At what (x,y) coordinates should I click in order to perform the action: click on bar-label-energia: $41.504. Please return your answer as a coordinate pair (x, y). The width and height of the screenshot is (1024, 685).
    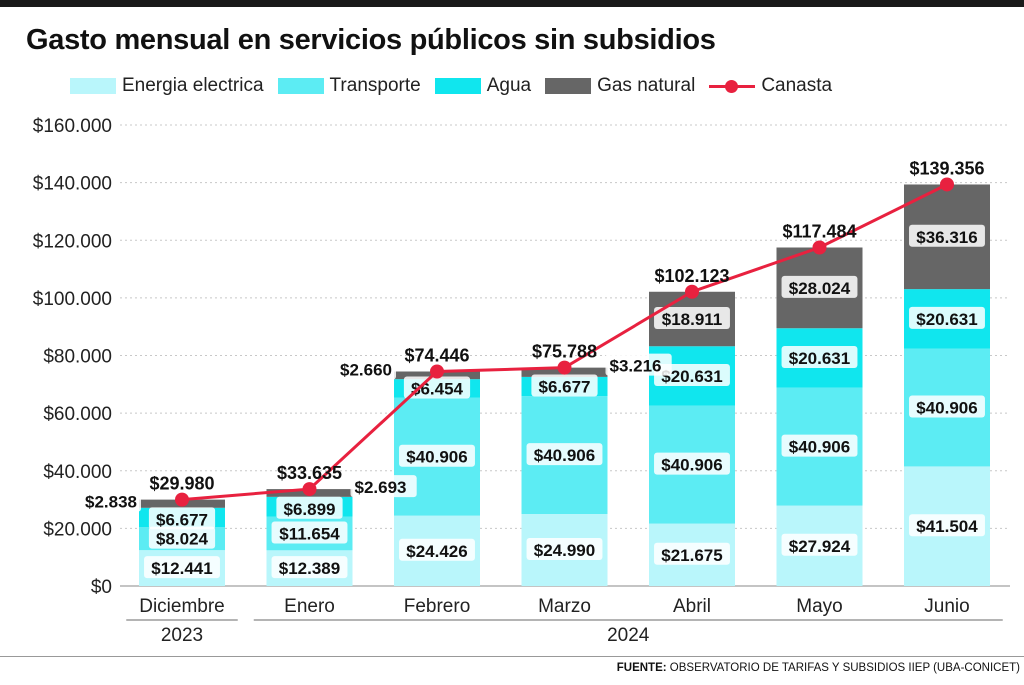
    Looking at the image, I should click on (947, 526).